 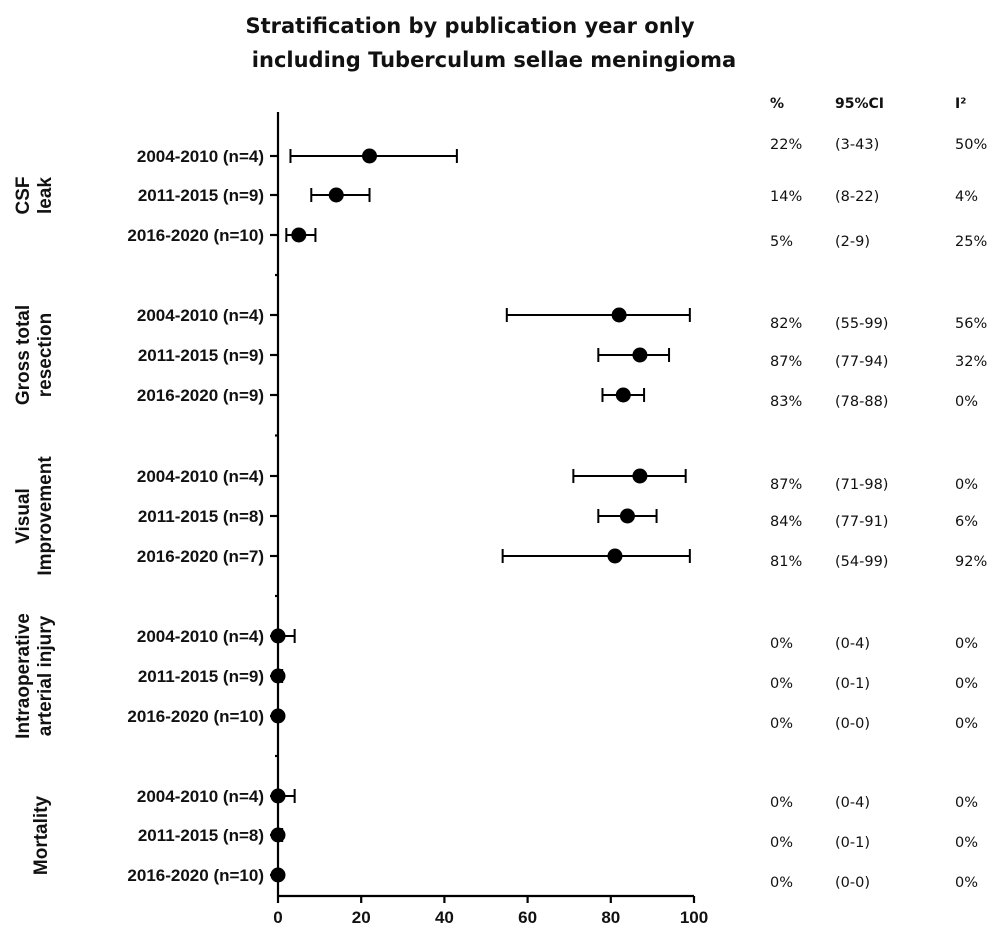 What do you see at coordinates (861, 324) in the screenshot?
I see `cell-ci-1-0: (55-99)` at bounding box center [861, 324].